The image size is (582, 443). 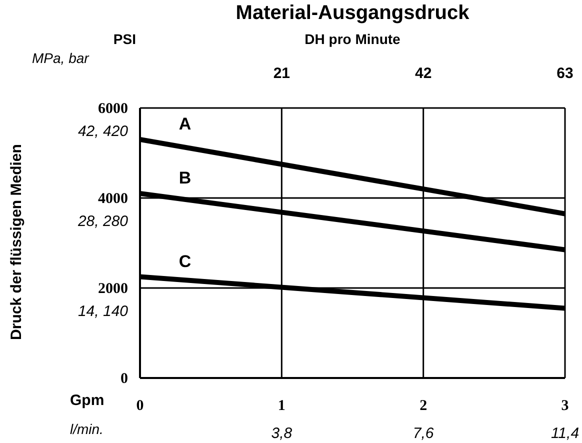 What do you see at coordinates (282, 433) in the screenshot?
I see `text: 3,8` at bounding box center [282, 433].